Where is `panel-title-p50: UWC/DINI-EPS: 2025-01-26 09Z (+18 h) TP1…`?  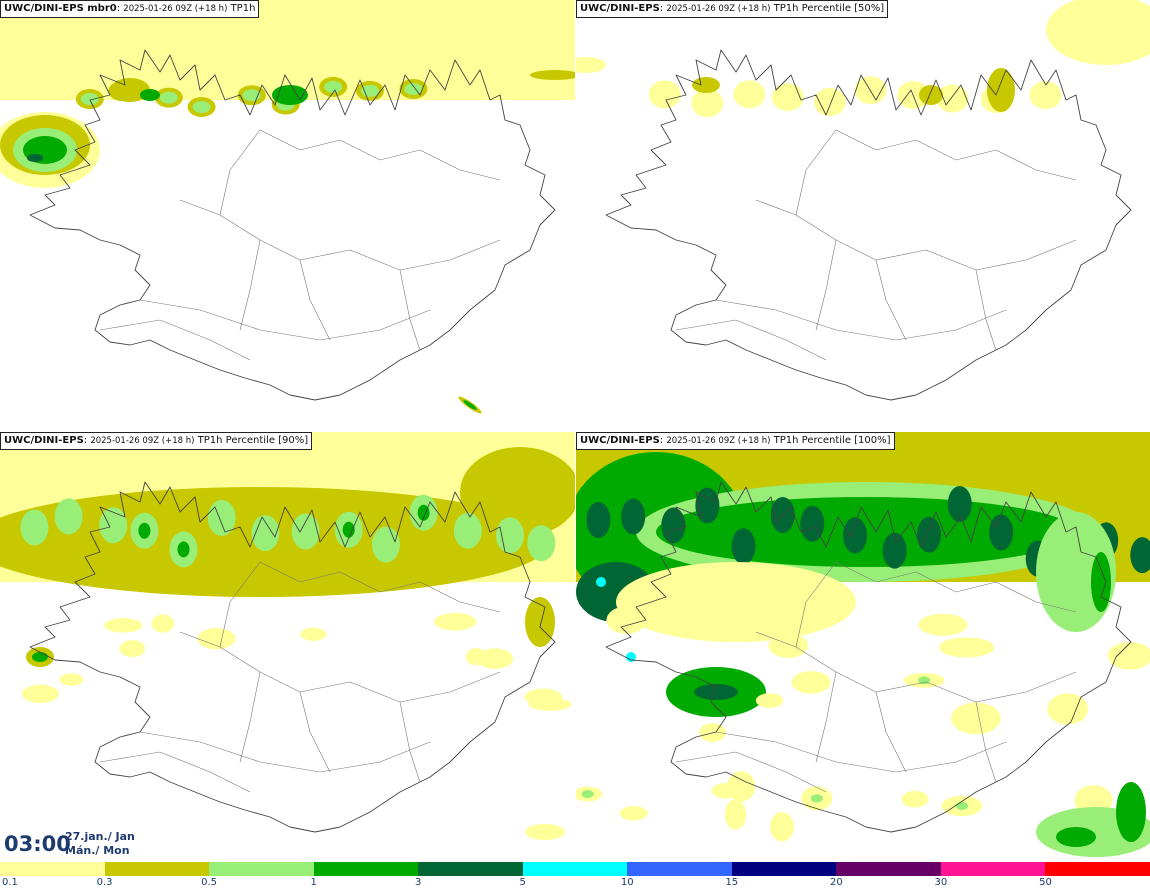
panel-title-p50: UWC/DINI-EPS: 2025-01-26 09Z (+18 h) TP1… is located at coordinates (732, 9).